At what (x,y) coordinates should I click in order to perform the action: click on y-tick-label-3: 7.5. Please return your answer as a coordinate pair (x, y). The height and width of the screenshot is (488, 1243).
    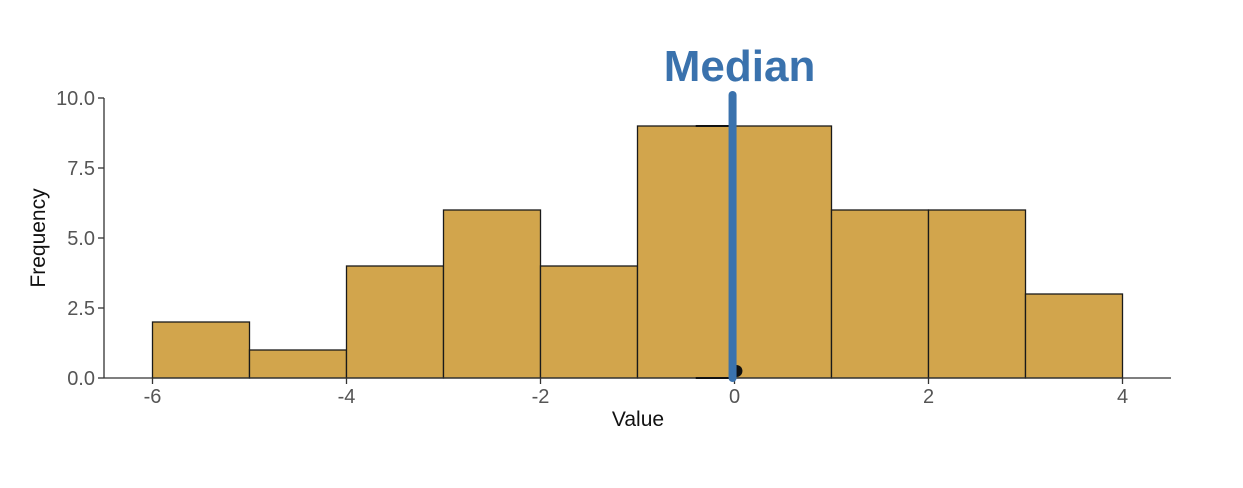
    Looking at the image, I should click on (81, 169).